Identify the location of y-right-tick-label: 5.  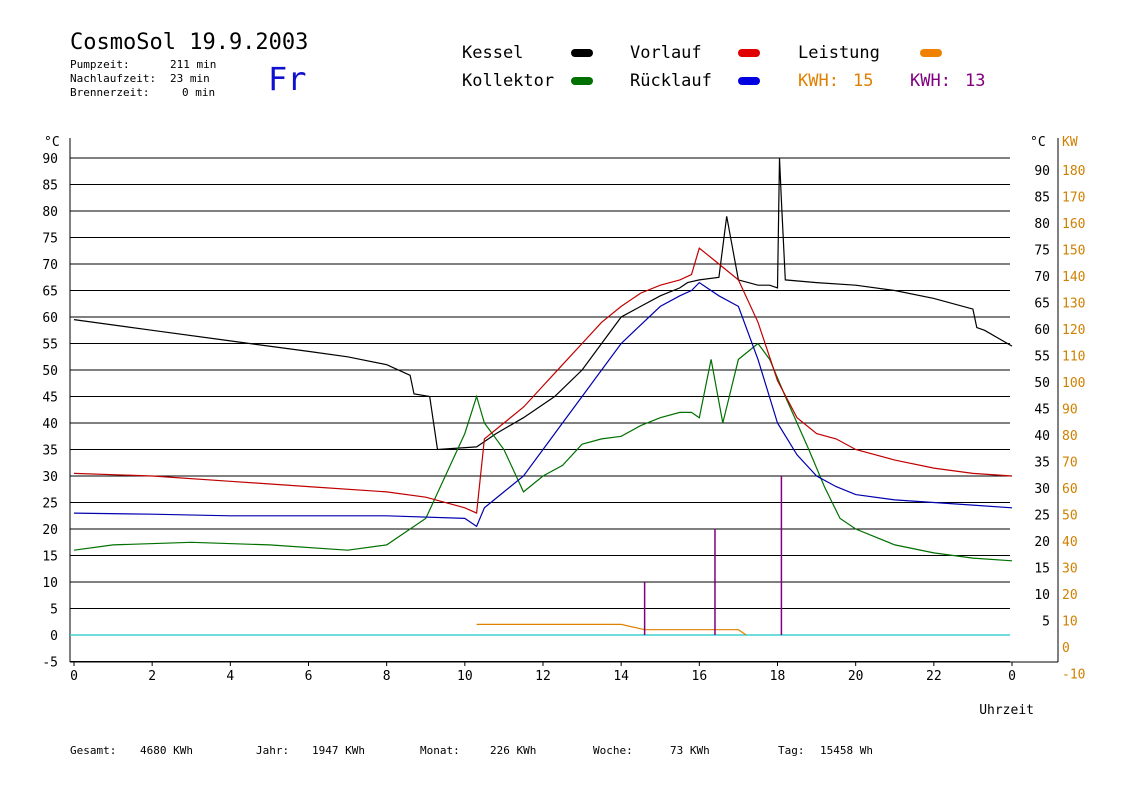
(1046, 622).